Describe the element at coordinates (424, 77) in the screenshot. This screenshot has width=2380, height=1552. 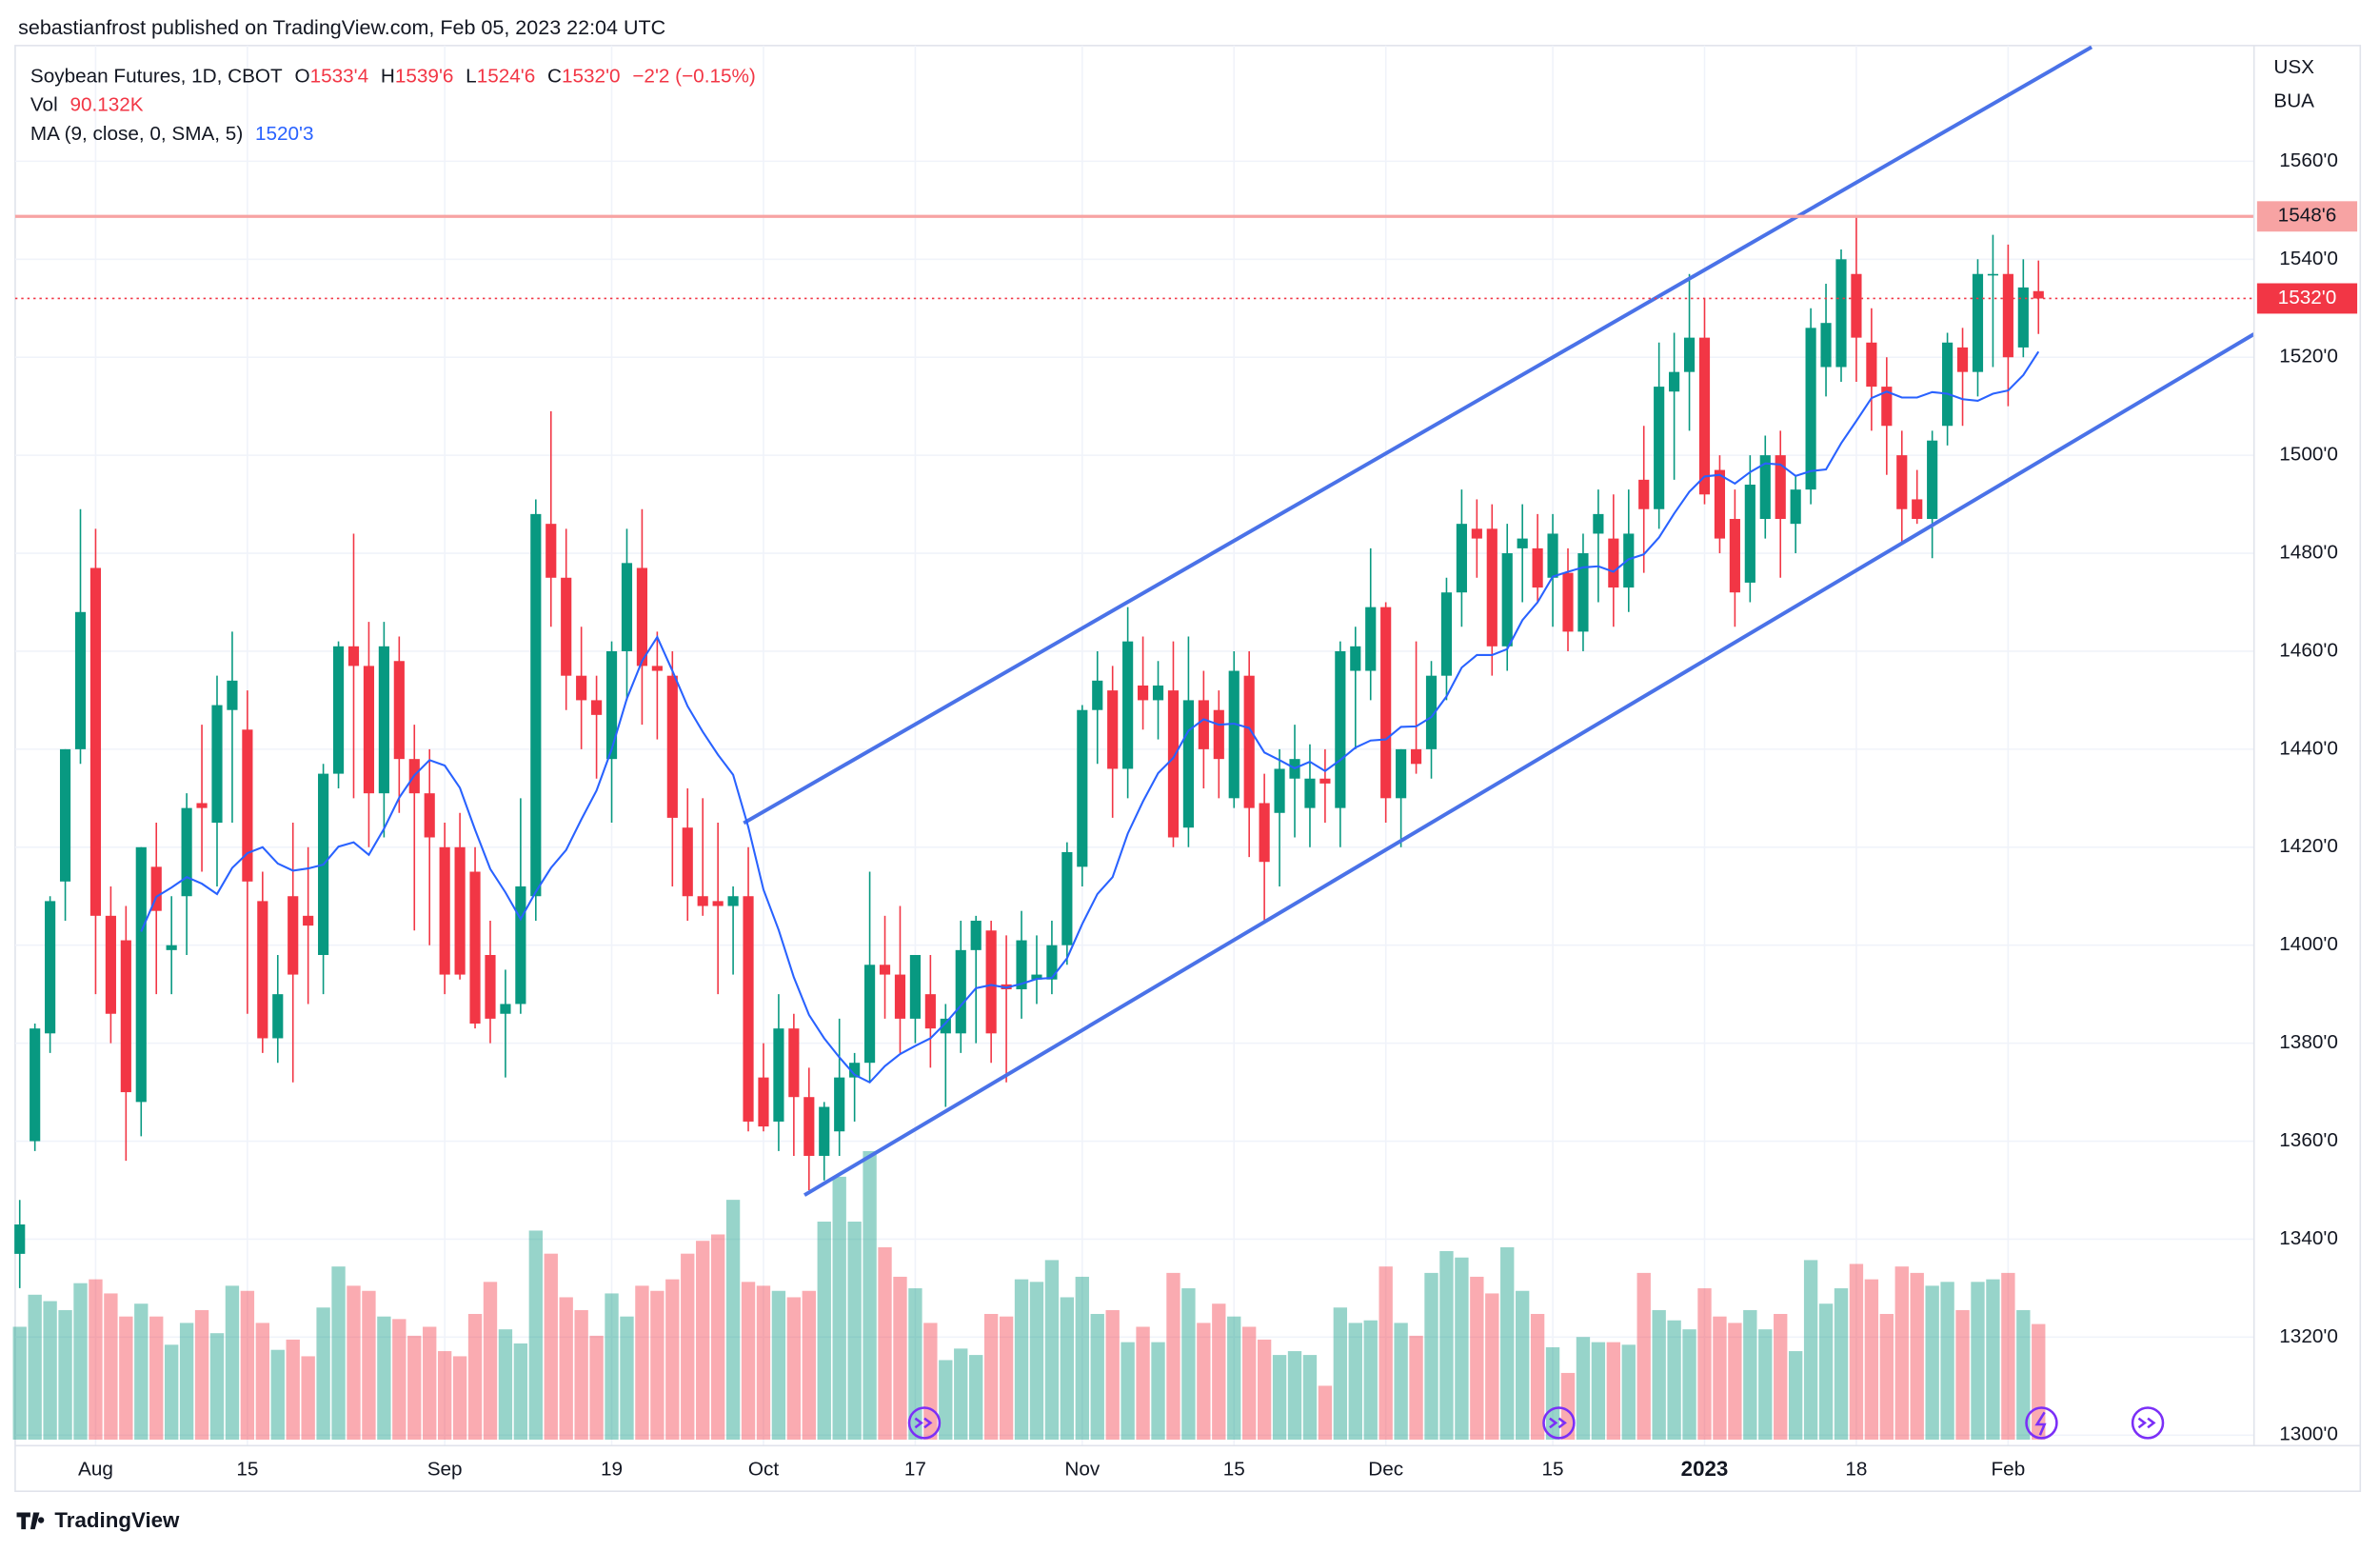
I see `high-value: 1539'6` at that location.